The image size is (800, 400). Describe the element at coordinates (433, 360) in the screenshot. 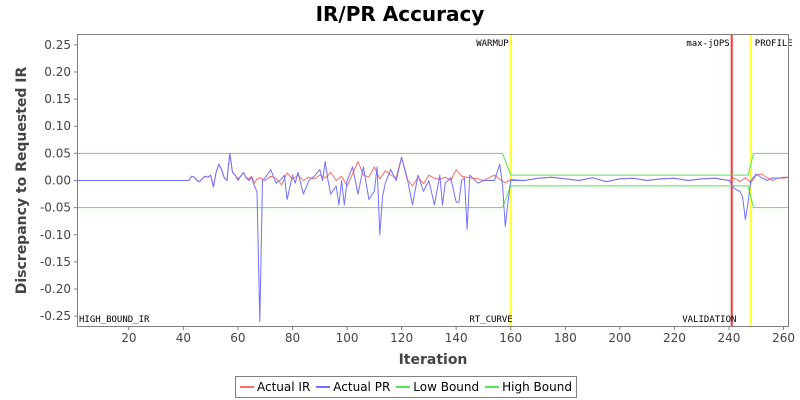

I see `x-axis-label: Iteration` at that location.